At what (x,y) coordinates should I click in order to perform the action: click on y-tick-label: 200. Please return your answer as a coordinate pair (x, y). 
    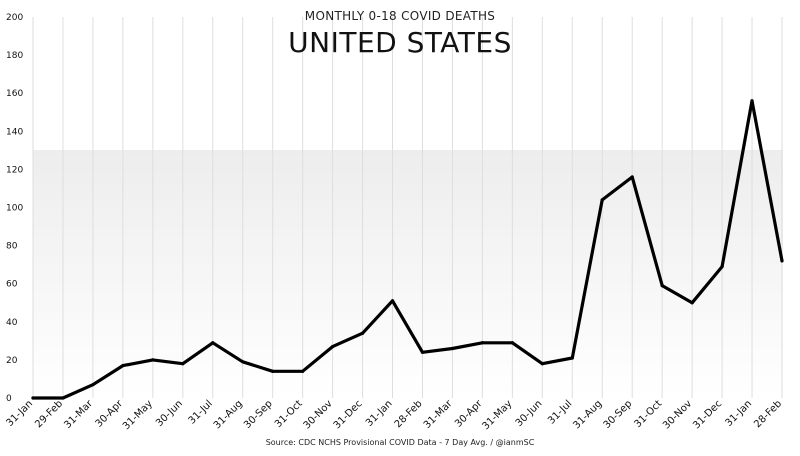
    Looking at the image, I should click on (14, 18).